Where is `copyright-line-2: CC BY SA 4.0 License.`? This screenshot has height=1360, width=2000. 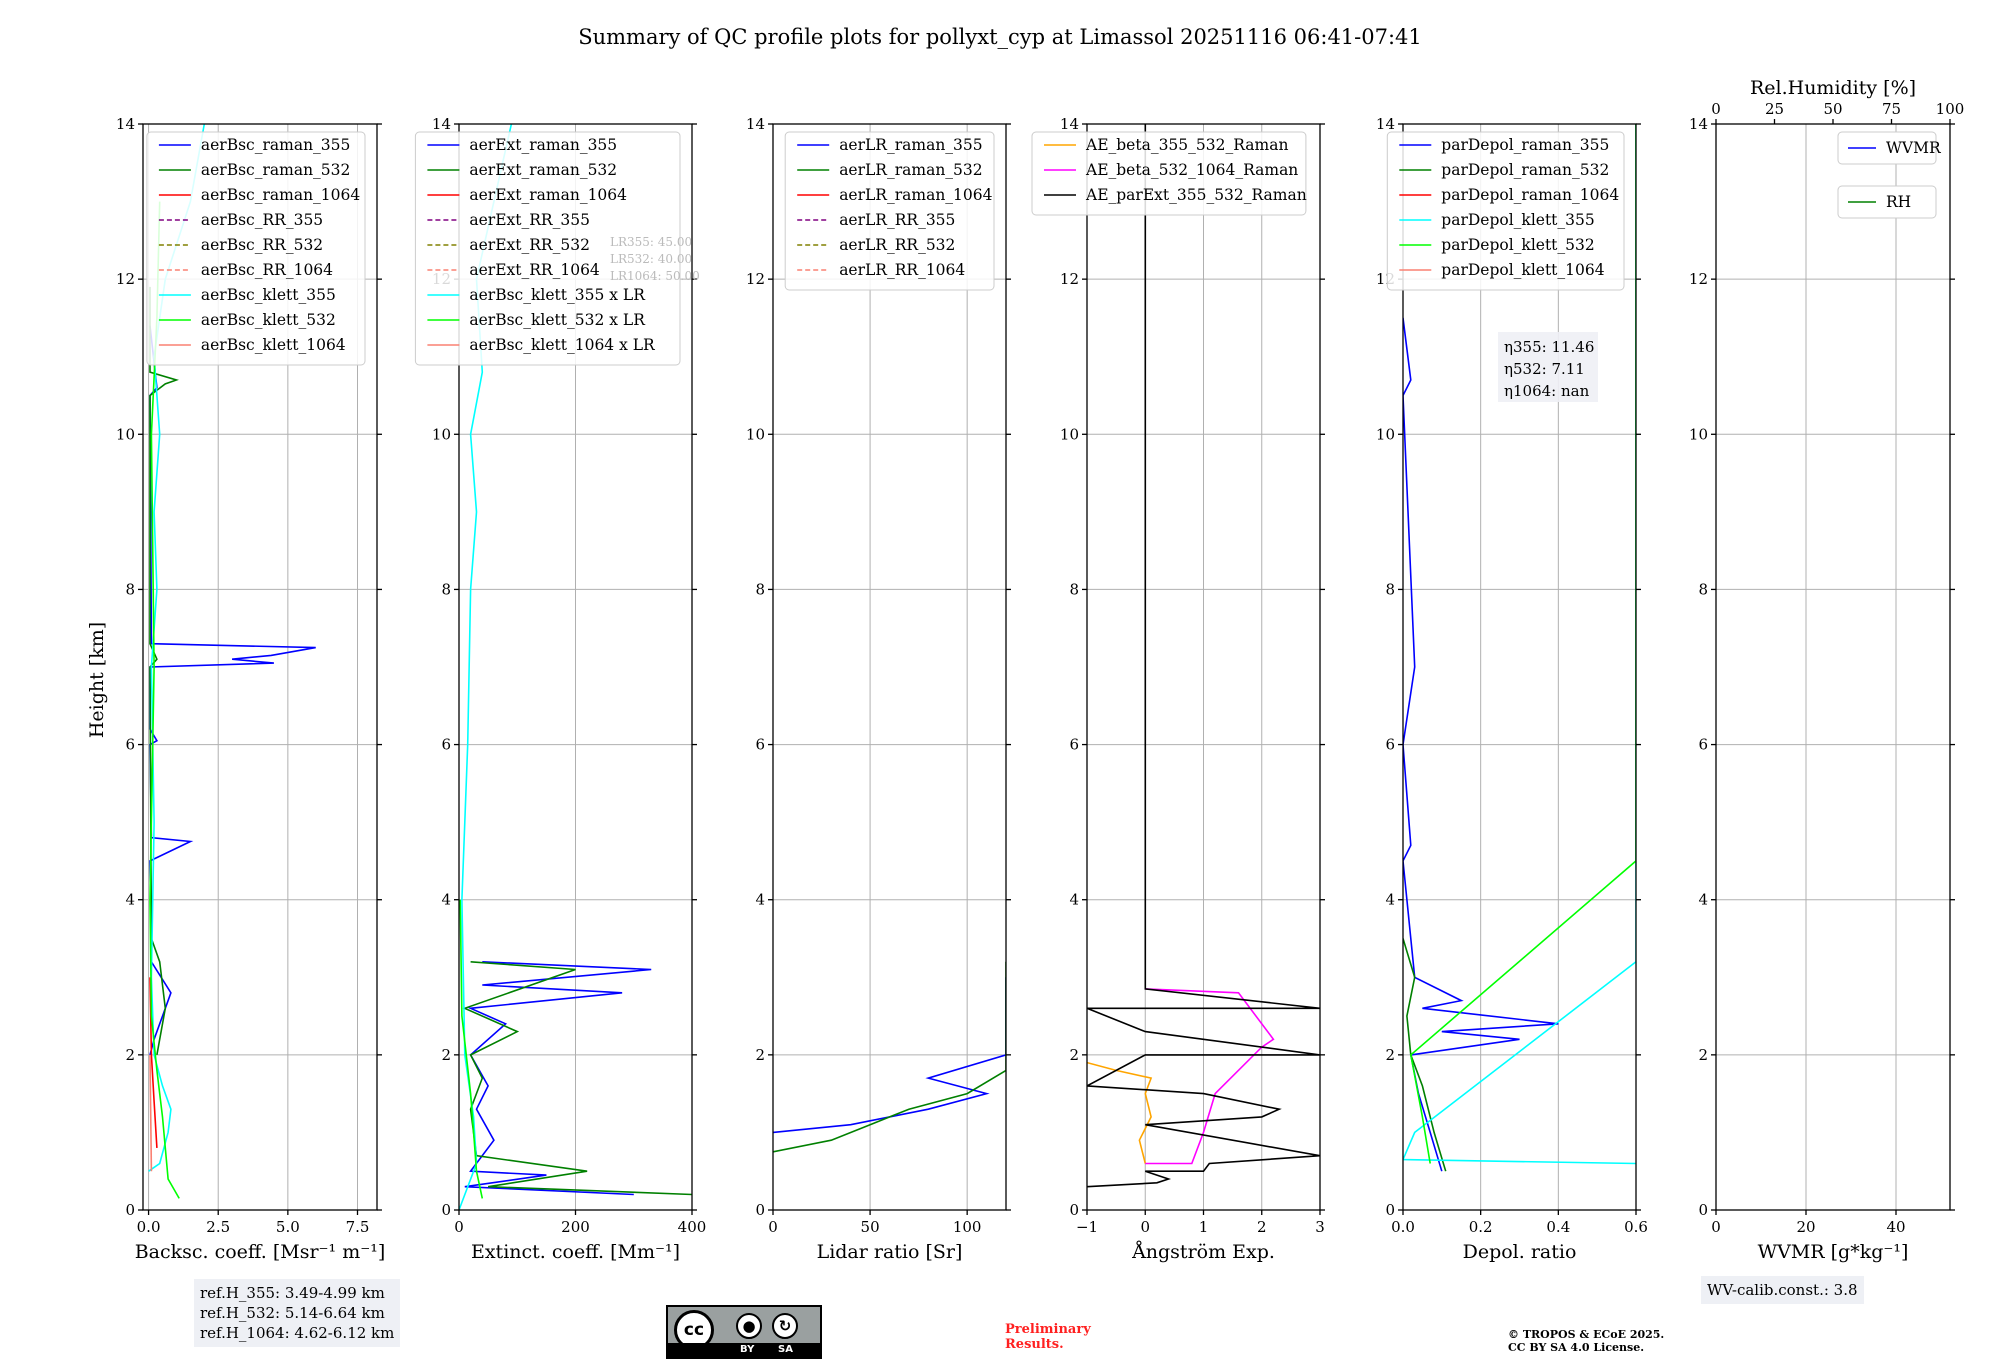 copyright-line-2: CC BY SA 4.0 License. is located at coordinates (1576, 1347).